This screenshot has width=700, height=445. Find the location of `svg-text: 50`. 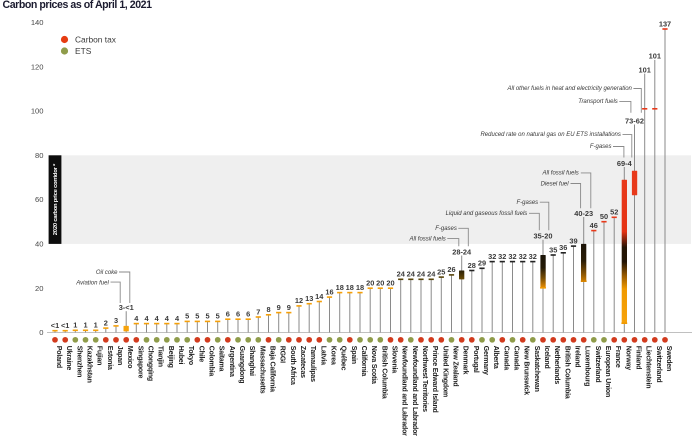

svg-text: 50 is located at coordinates (604, 216).